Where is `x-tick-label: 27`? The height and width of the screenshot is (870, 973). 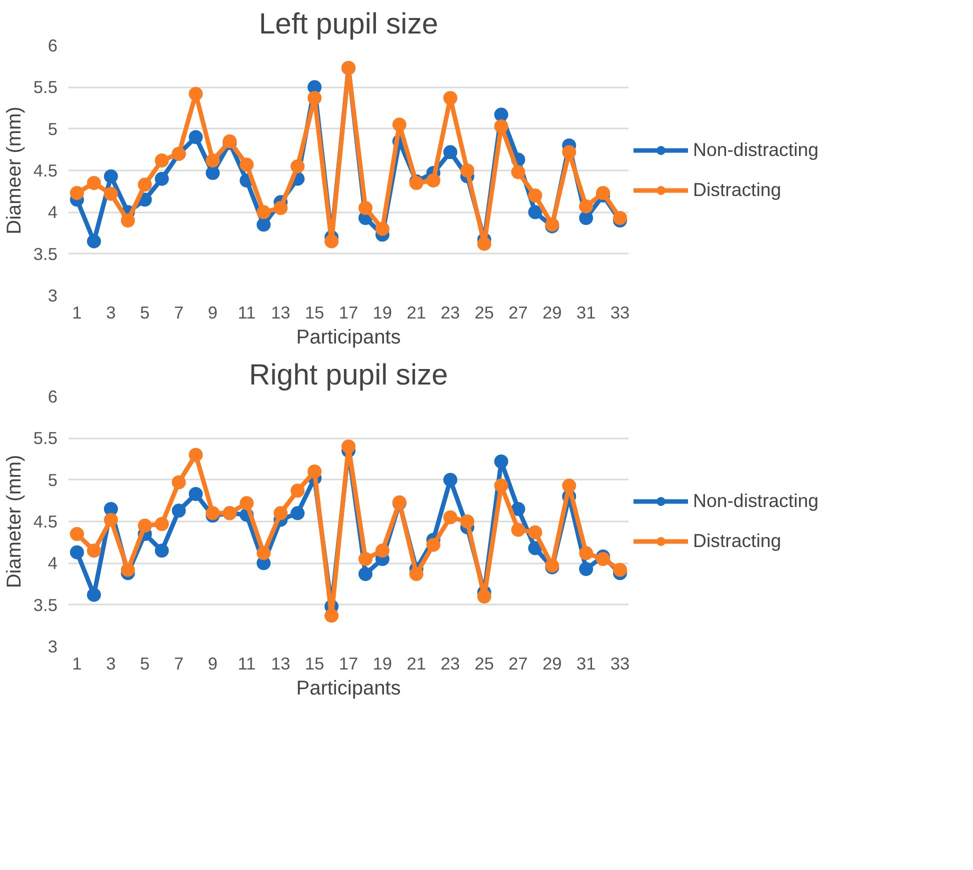
x-tick-label: 27 is located at coordinates (518, 664).